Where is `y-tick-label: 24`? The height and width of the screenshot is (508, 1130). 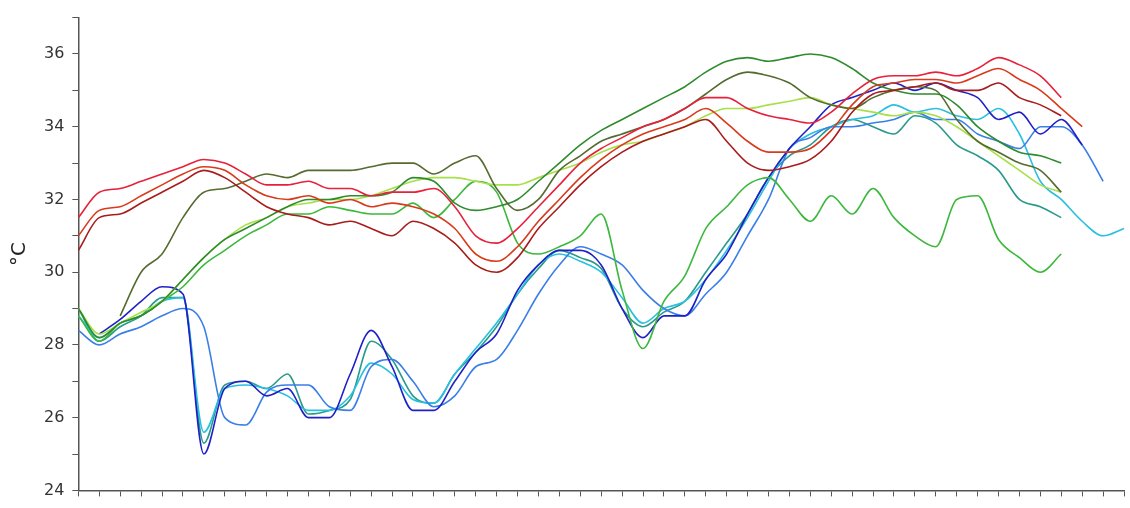
y-tick-label: 24 is located at coordinates (54, 489).